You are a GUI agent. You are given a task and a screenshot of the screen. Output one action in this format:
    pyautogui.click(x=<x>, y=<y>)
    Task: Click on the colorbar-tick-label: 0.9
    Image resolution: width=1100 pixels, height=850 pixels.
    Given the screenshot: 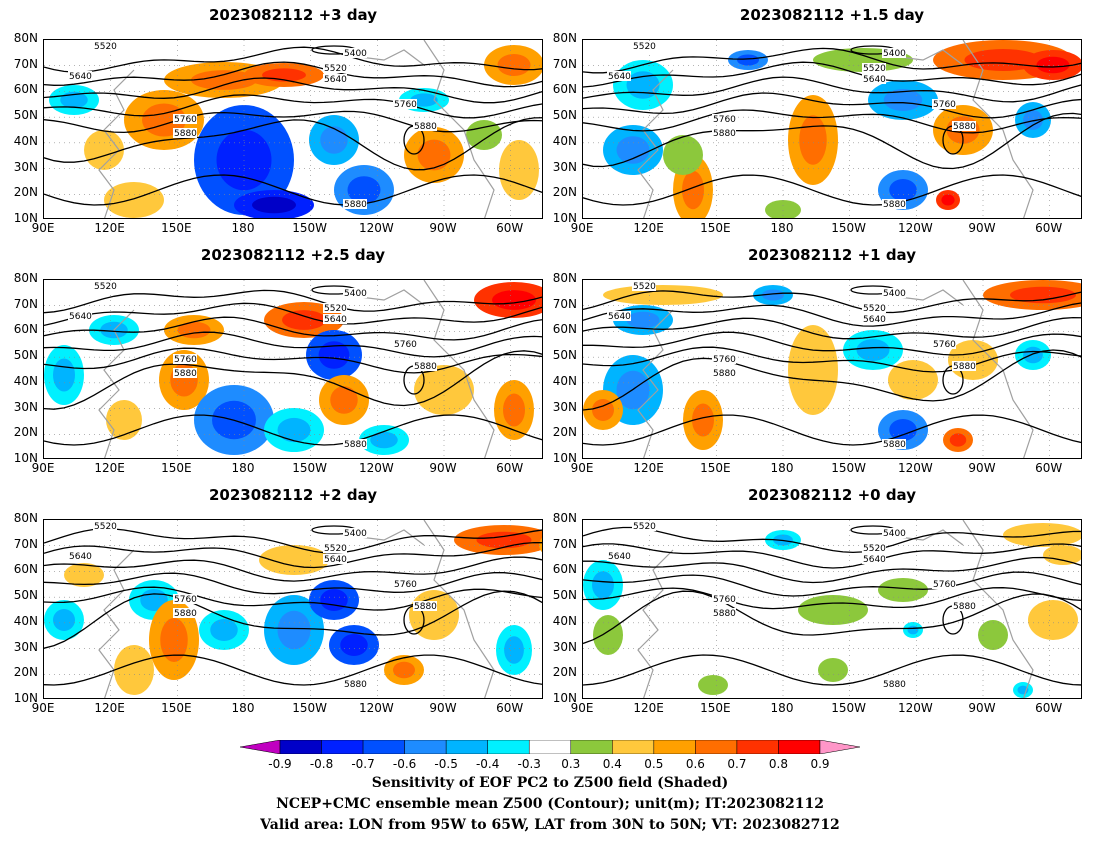 What is the action you would take?
    pyautogui.click(x=820, y=764)
    